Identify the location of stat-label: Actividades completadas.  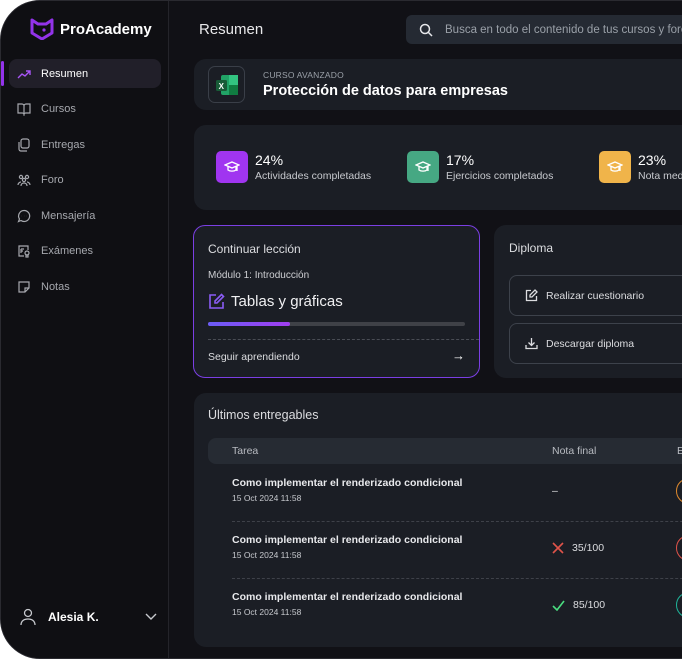
(313, 176).